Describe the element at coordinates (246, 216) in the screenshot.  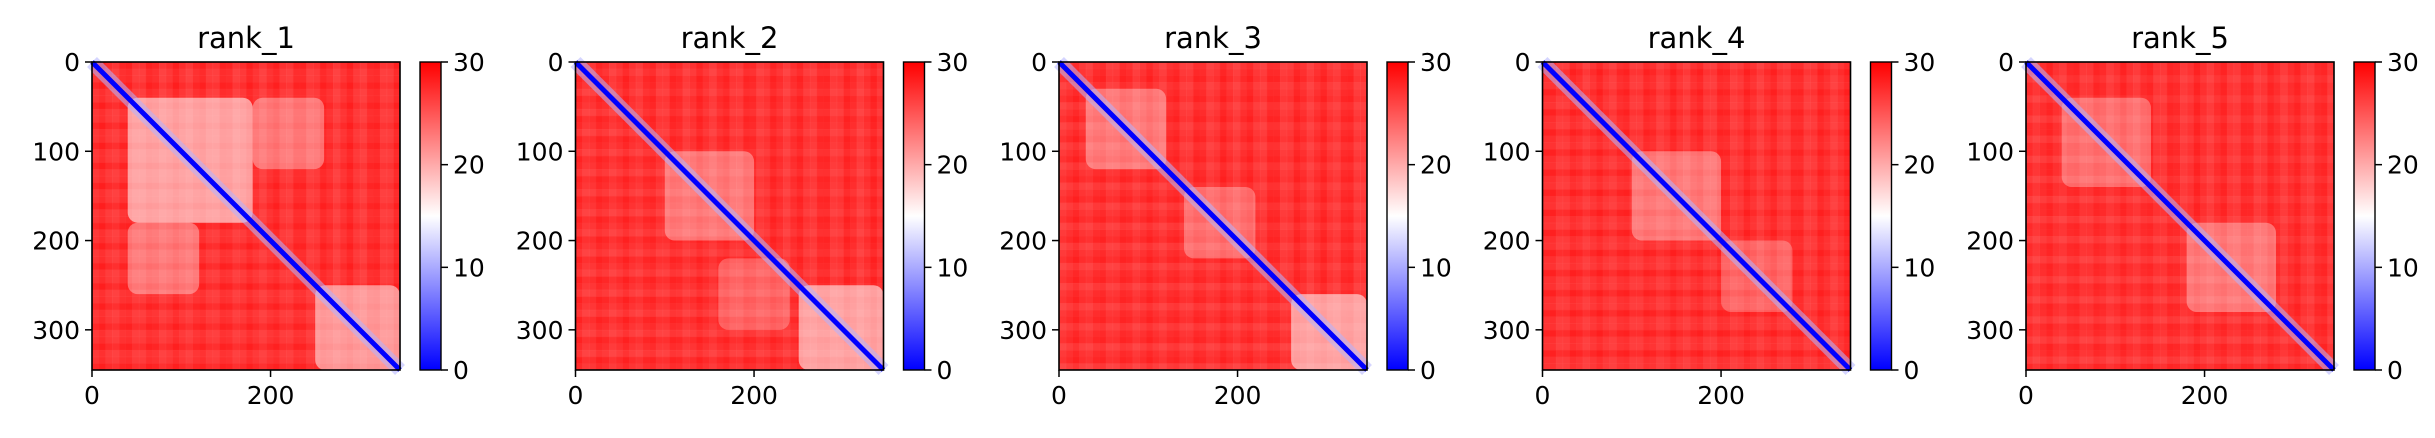
I see `heatmap-diagonal` at that location.